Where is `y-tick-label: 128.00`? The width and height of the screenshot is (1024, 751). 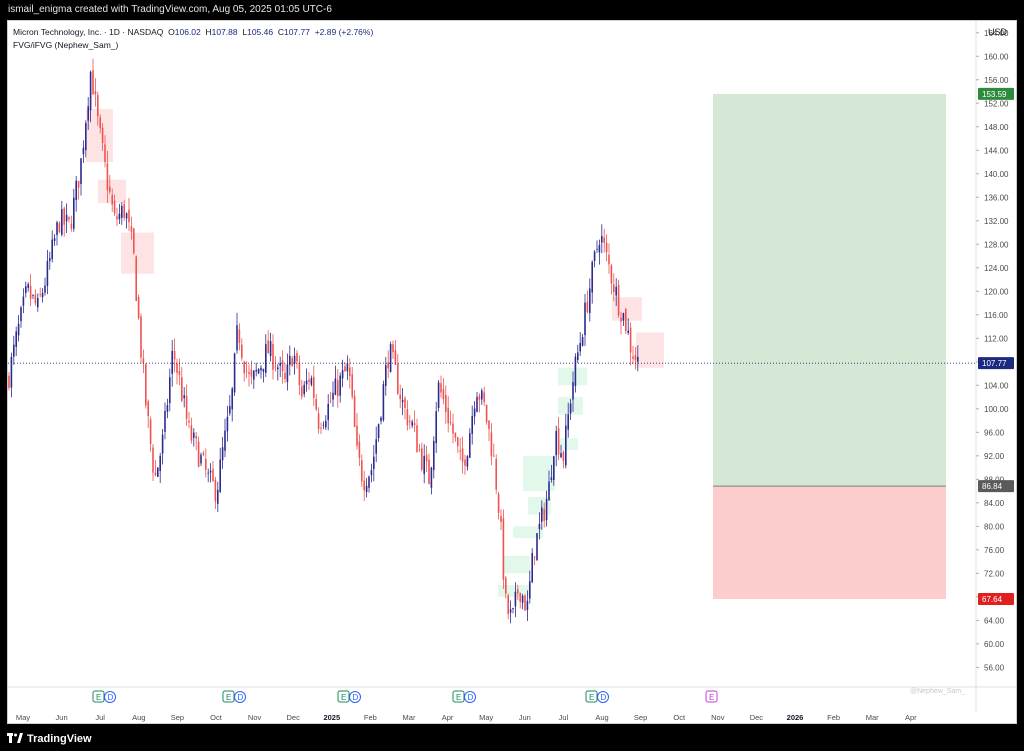 y-tick-label: 128.00 is located at coordinates (996, 244).